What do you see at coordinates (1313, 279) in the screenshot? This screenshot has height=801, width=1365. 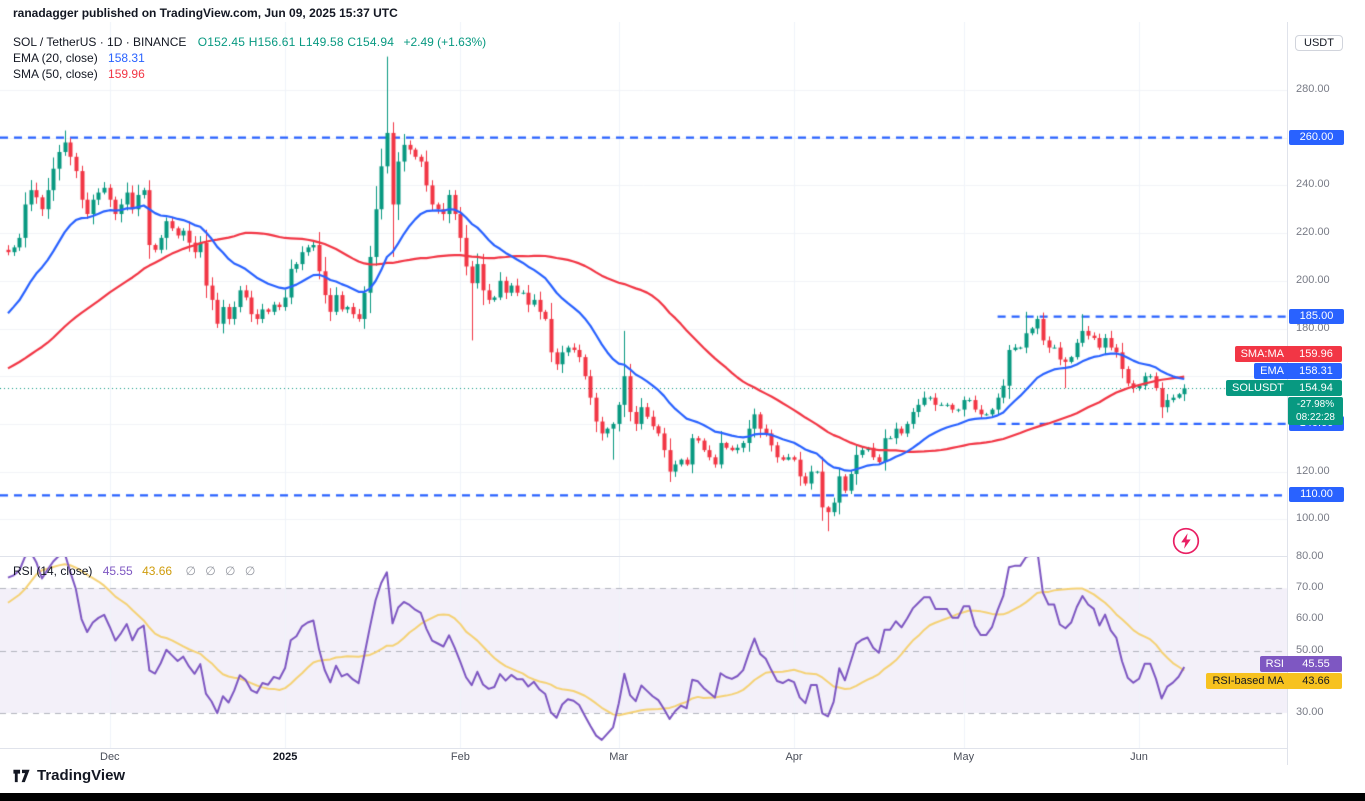 I see `price-tick: 200.00` at bounding box center [1313, 279].